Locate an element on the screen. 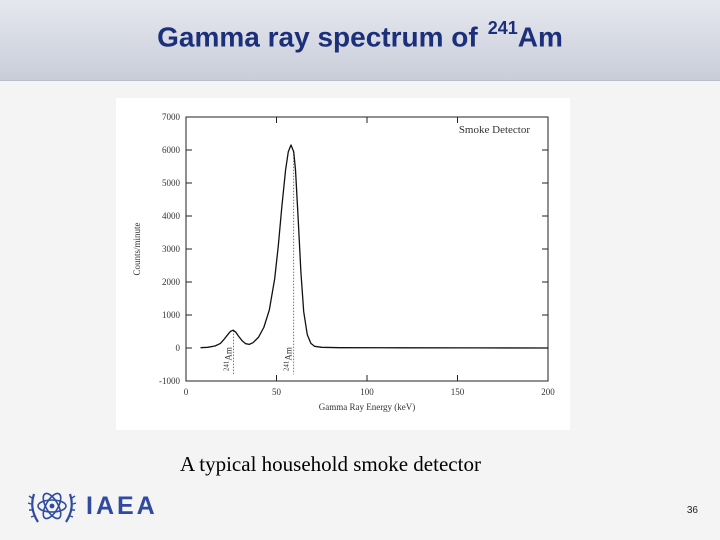 The width and height of the screenshot is (720, 540). chart-title: Smoke Detector is located at coordinates (495, 130).